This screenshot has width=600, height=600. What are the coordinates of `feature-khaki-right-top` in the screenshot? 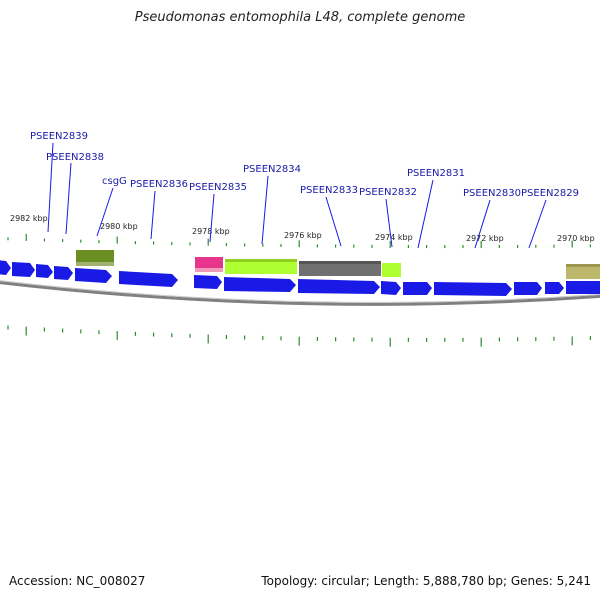 It's located at (583, 265).